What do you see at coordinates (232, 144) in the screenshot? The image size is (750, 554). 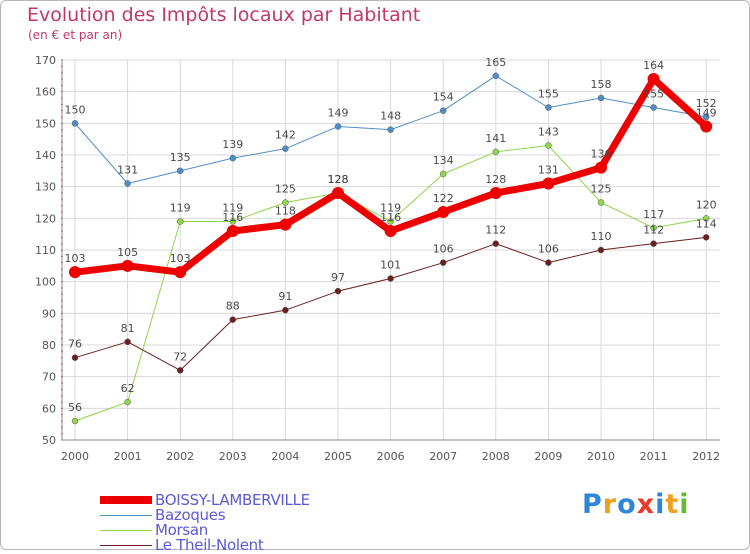 I see `data-label-bazoques: 139` at bounding box center [232, 144].